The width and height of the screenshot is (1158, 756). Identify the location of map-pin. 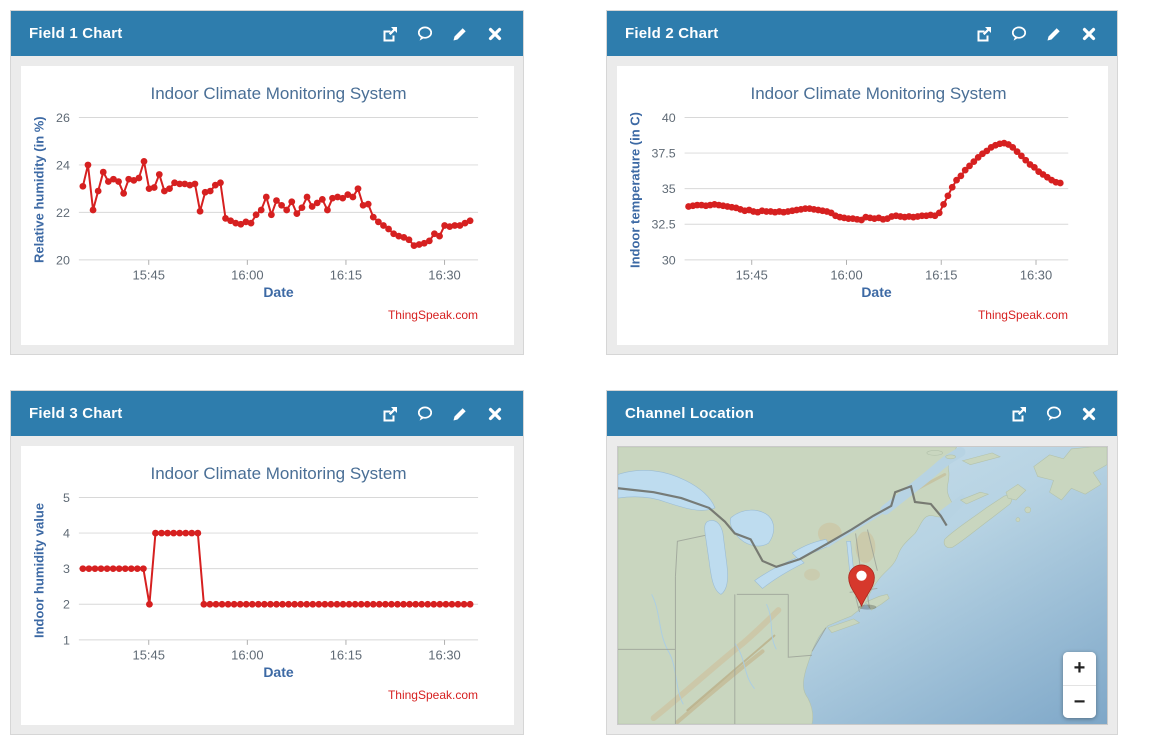
(862, 587).